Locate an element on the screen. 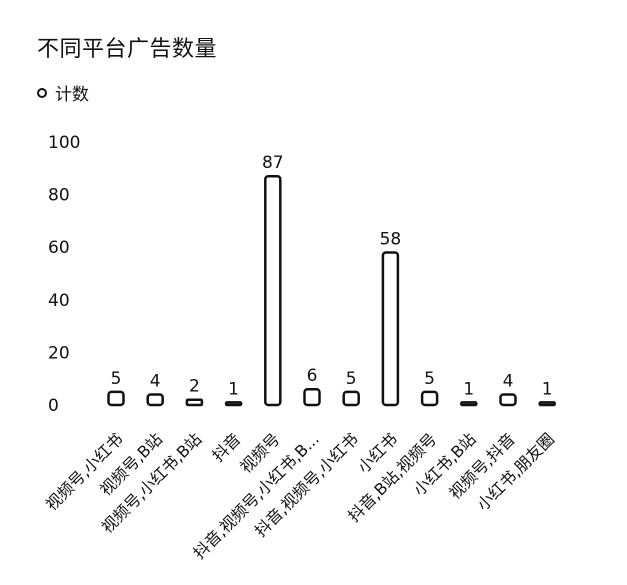 Image resolution: width=627 pixels, height=585 pixels. legend-label: 计数 is located at coordinates (72, 95).